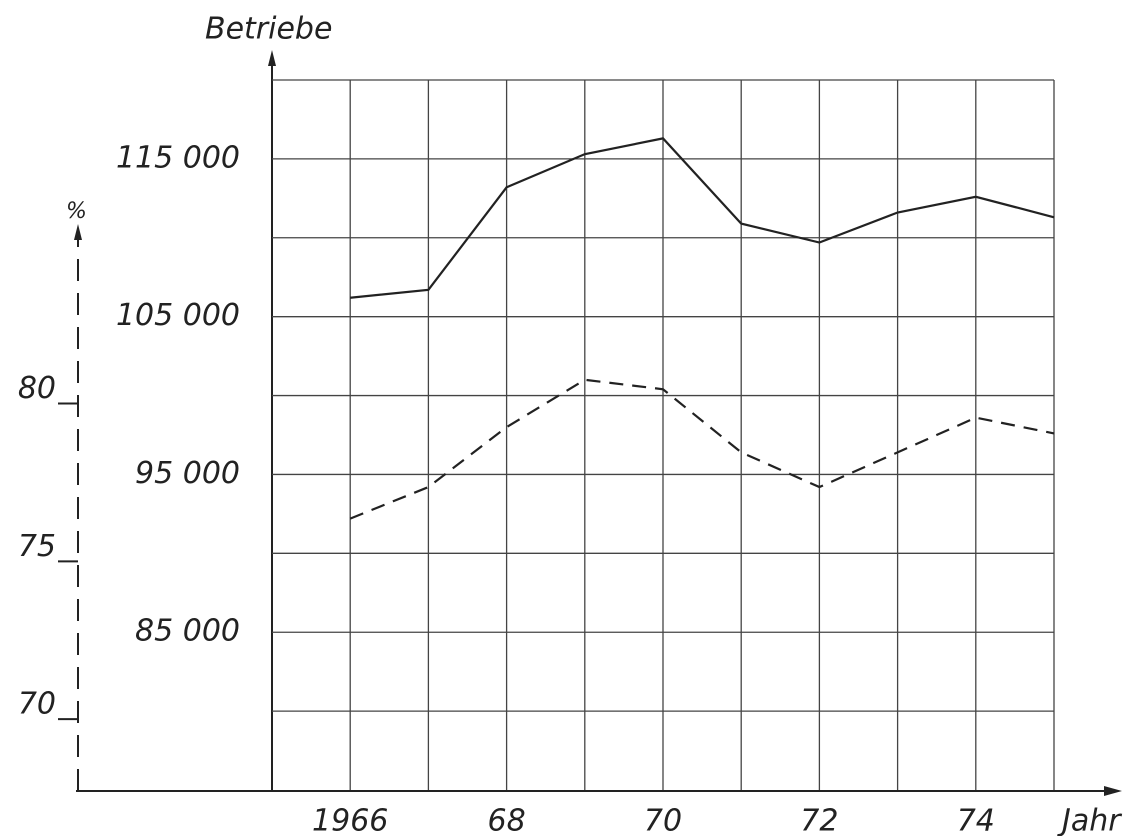 This screenshot has height=836, width=1134. Describe the element at coordinates (37, 704) in the screenshot. I see `y2-tick-label: 70` at that location.